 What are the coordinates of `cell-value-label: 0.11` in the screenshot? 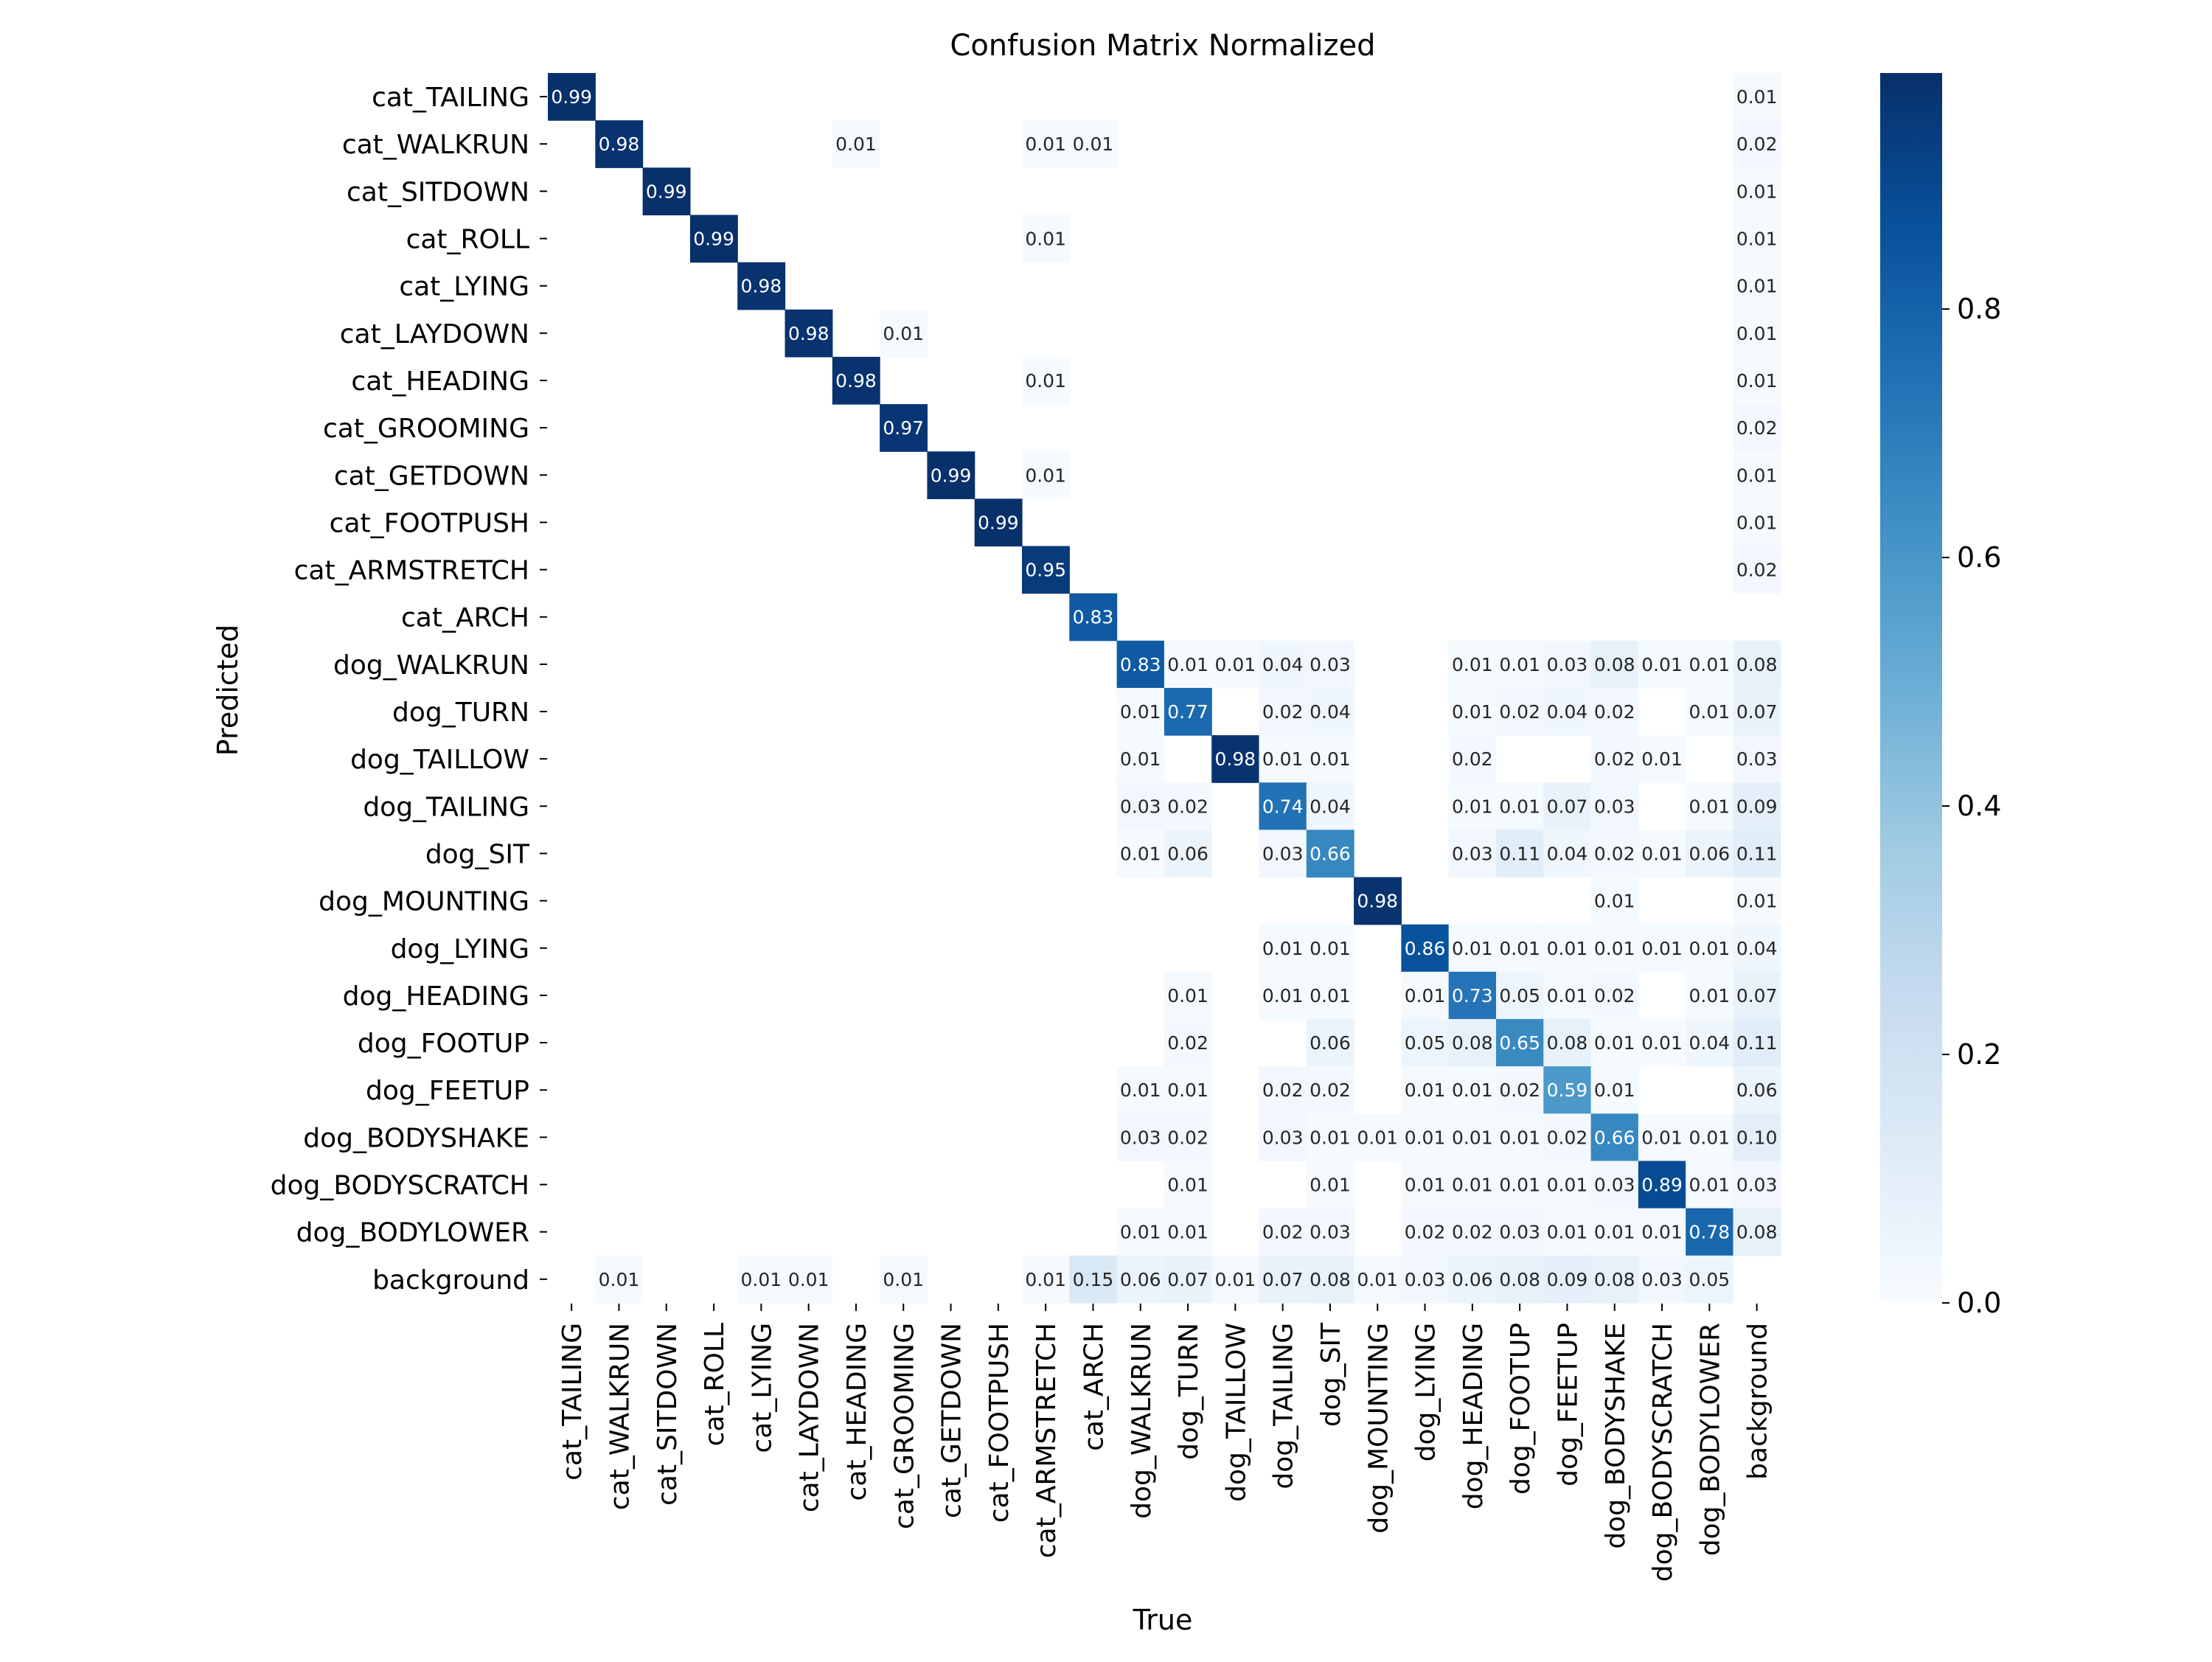 It's located at (1757, 854).